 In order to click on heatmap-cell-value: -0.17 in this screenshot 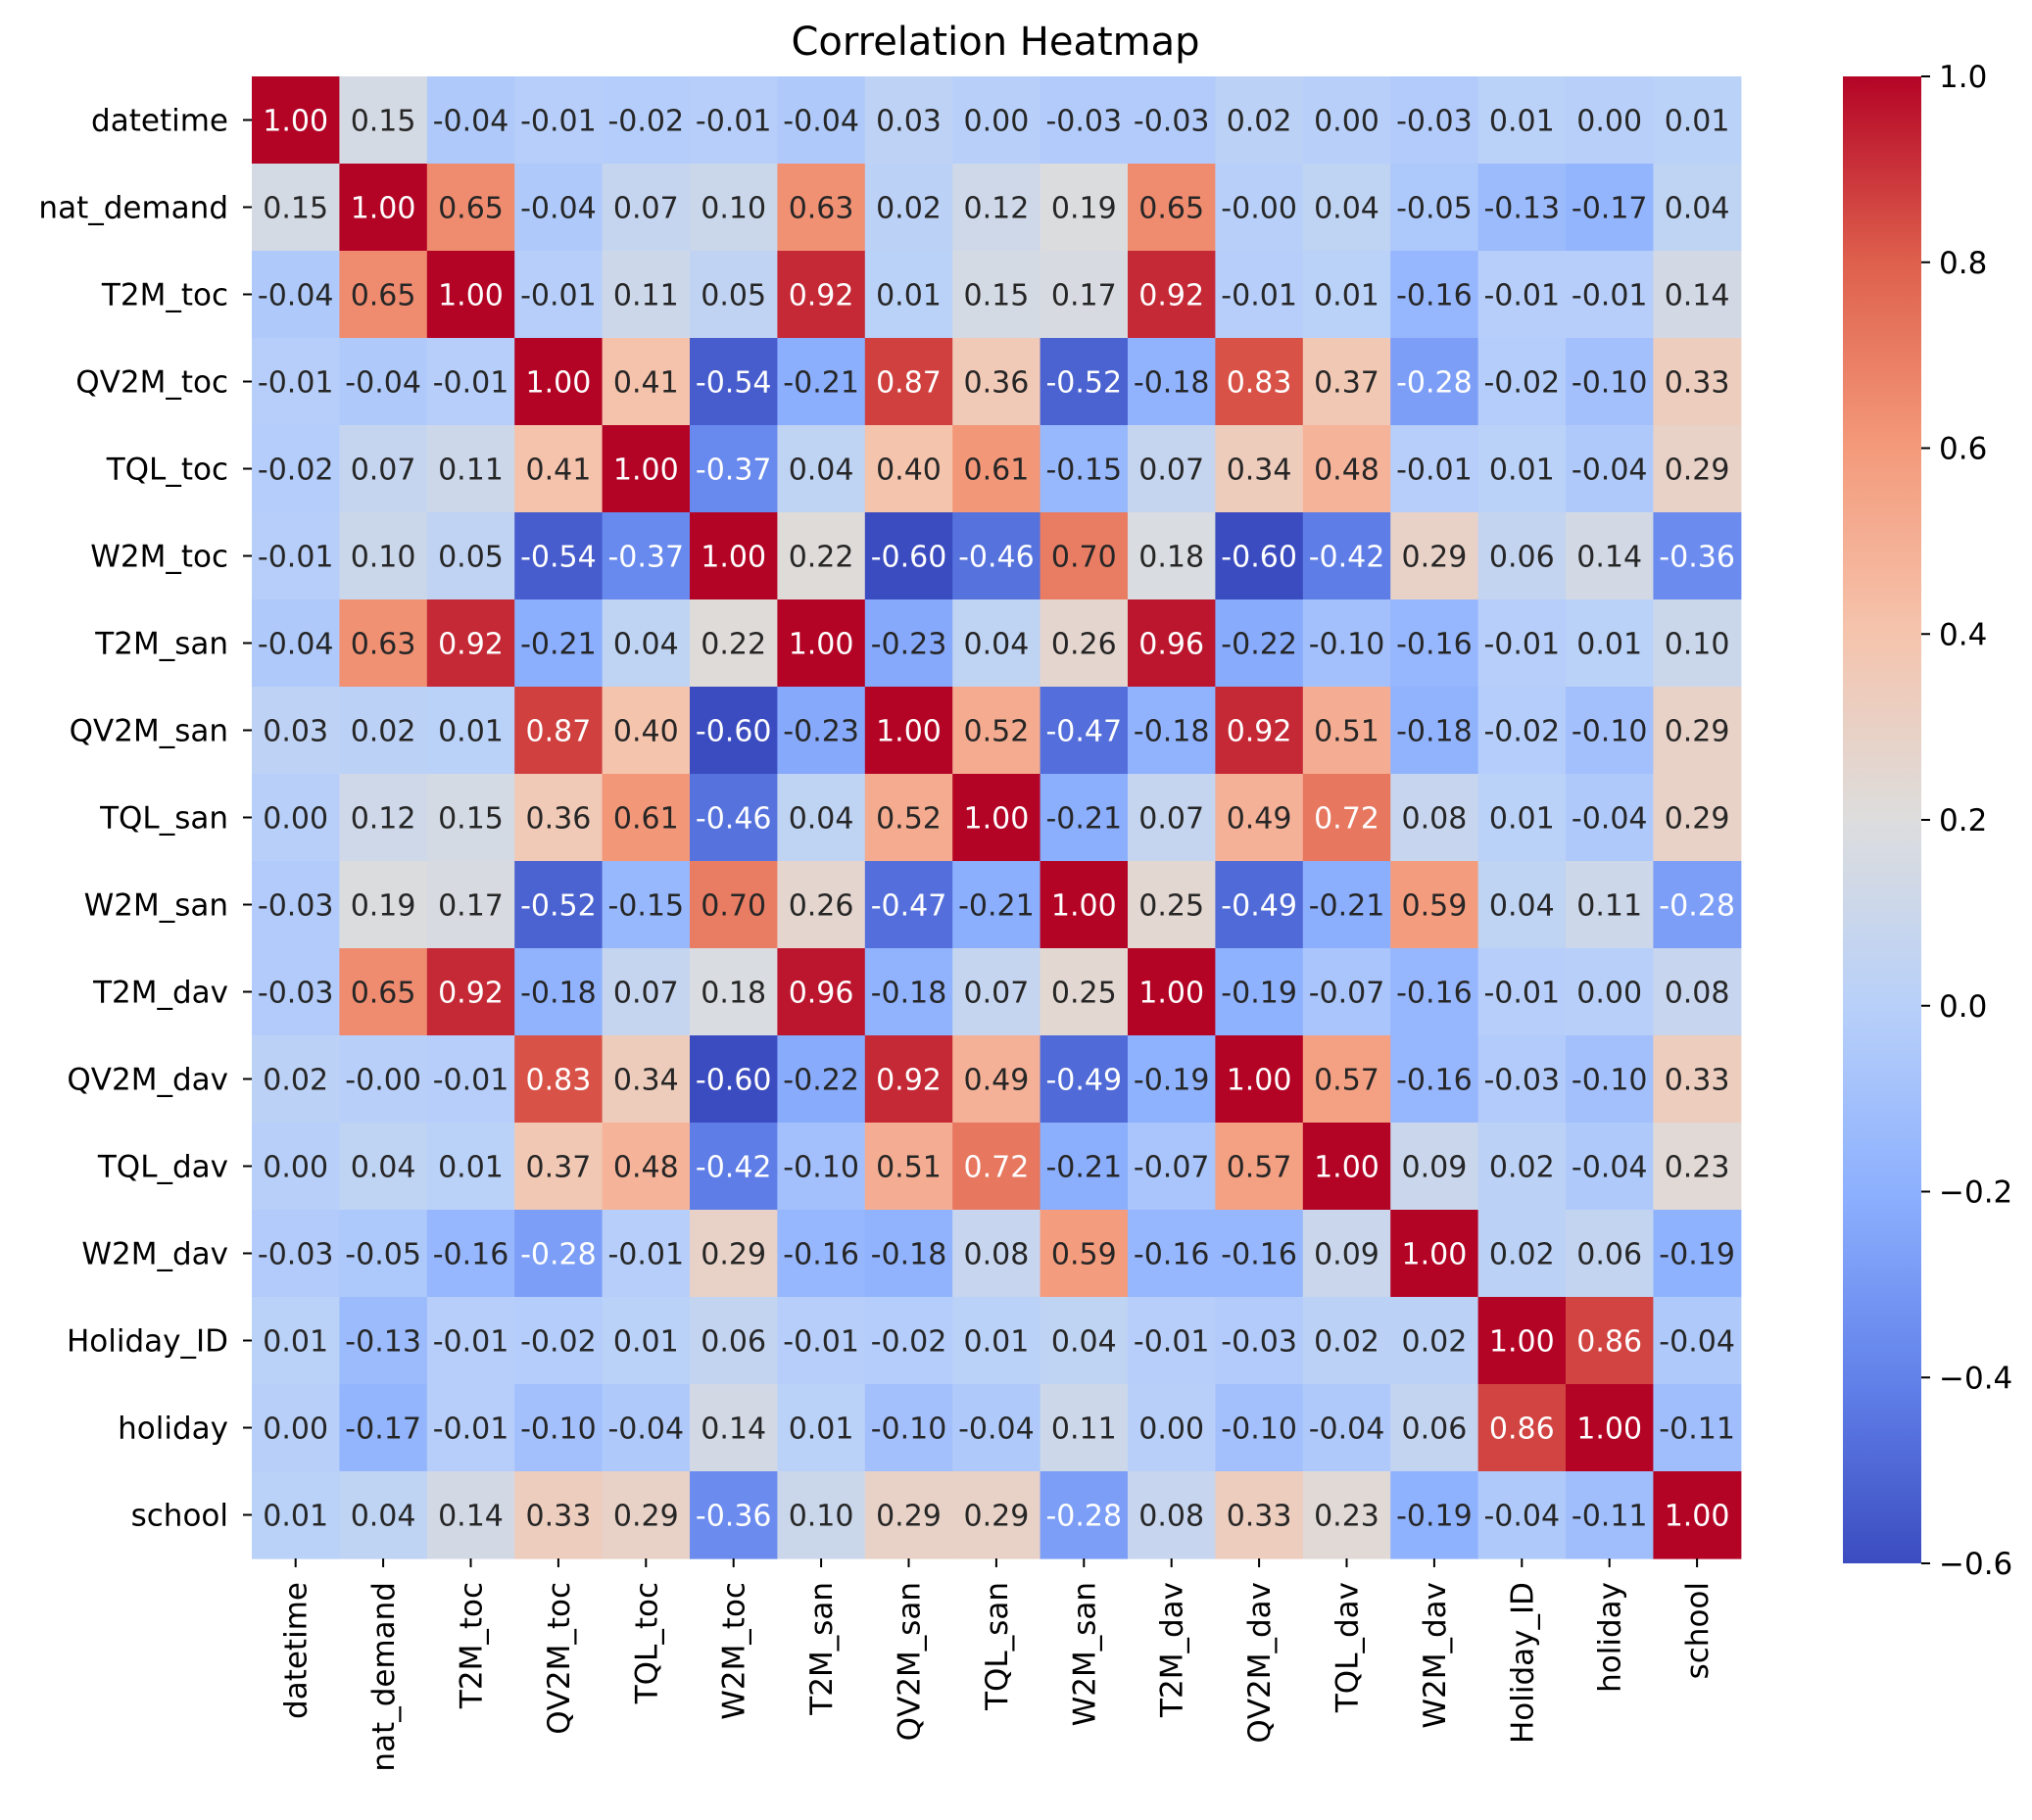, I will do `click(1610, 209)`.